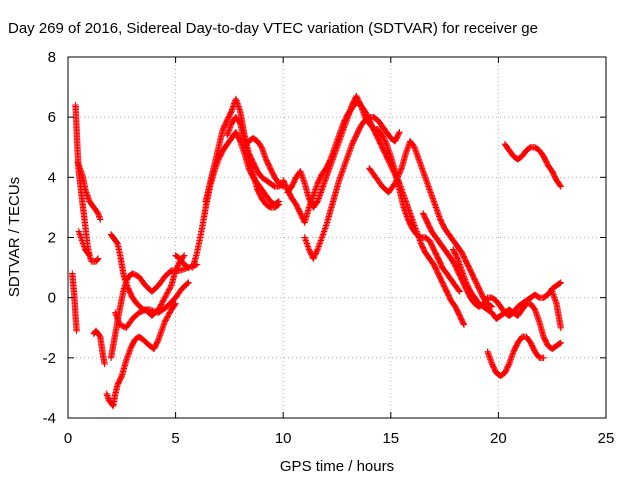 The height and width of the screenshot is (480, 640). I want to click on x-tick-label: 15, so click(390, 438).